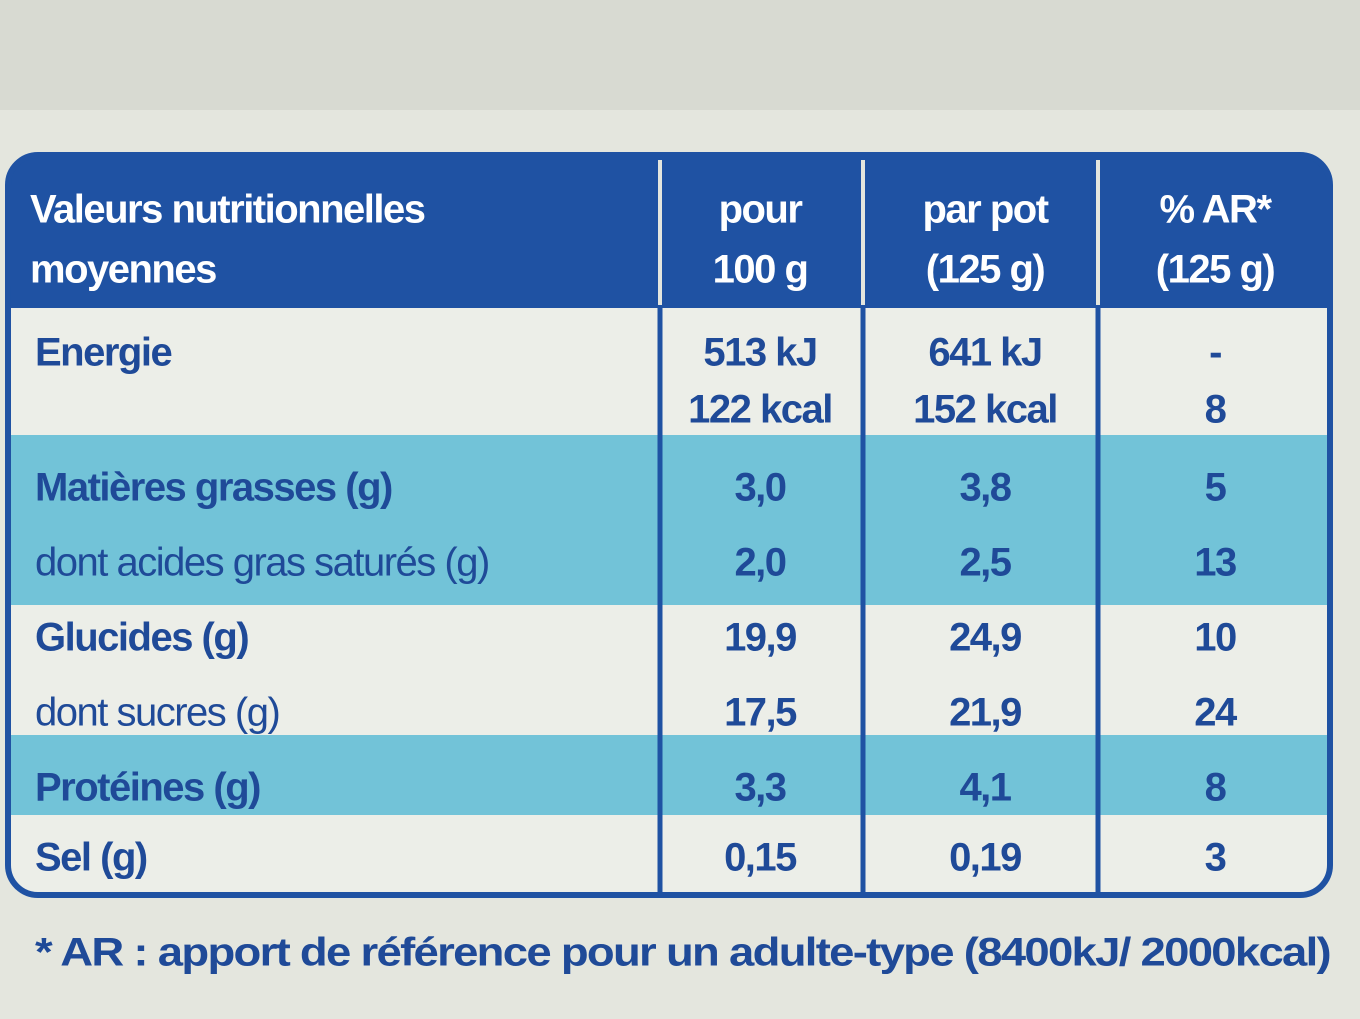 The height and width of the screenshot is (1019, 1360). Describe the element at coordinates (879, 232) in the screenshot. I see `header-separators` at that location.